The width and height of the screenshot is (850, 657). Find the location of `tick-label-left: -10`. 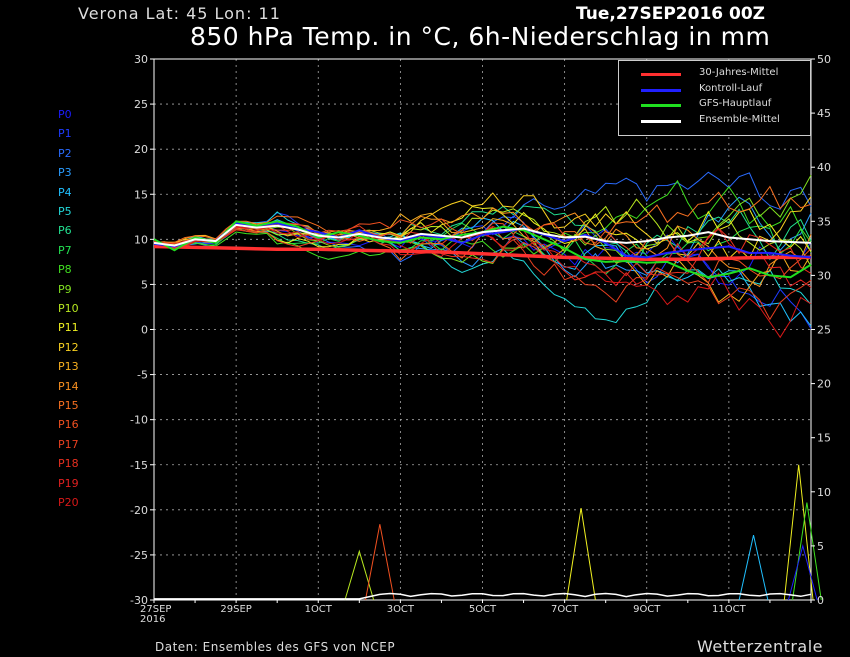

tick-label-left: -10 is located at coordinates (139, 420).